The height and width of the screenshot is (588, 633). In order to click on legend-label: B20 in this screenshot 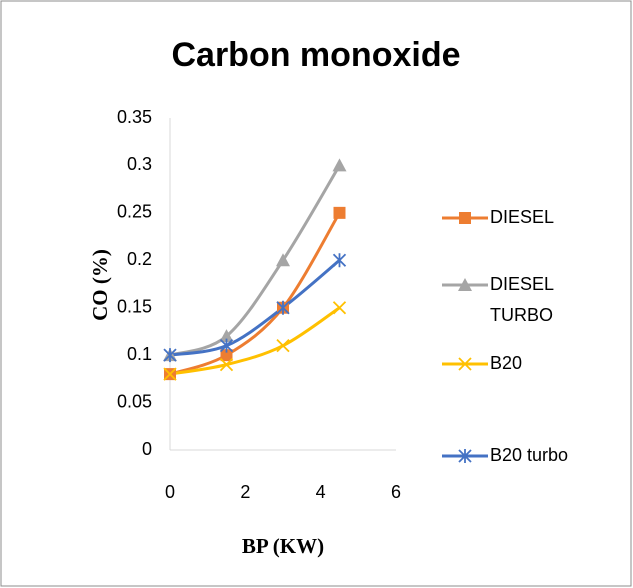, I will do `click(506, 363)`.